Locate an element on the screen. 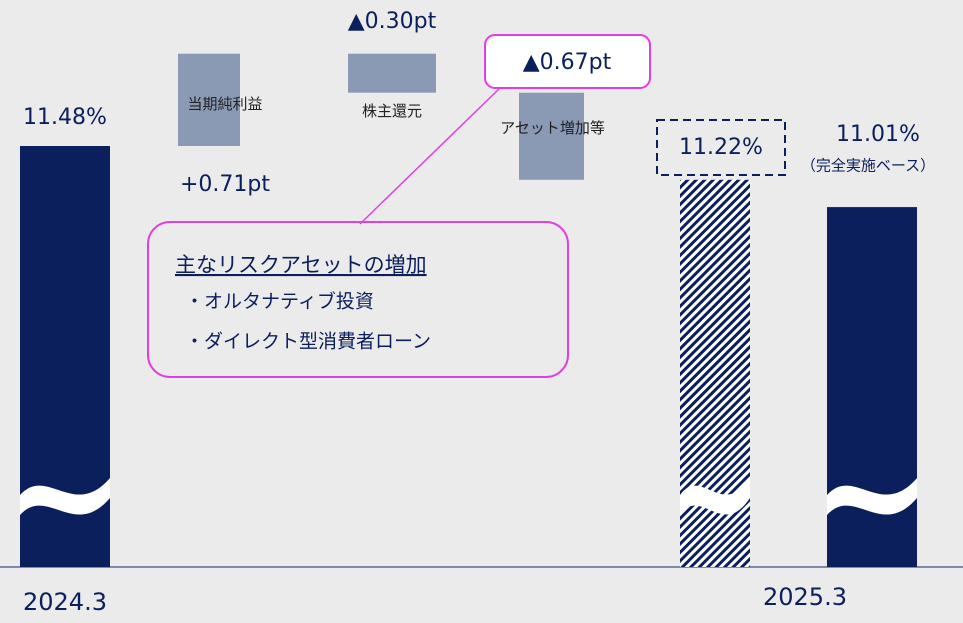  x-tick-label: 2024.3 is located at coordinates (65, 602).